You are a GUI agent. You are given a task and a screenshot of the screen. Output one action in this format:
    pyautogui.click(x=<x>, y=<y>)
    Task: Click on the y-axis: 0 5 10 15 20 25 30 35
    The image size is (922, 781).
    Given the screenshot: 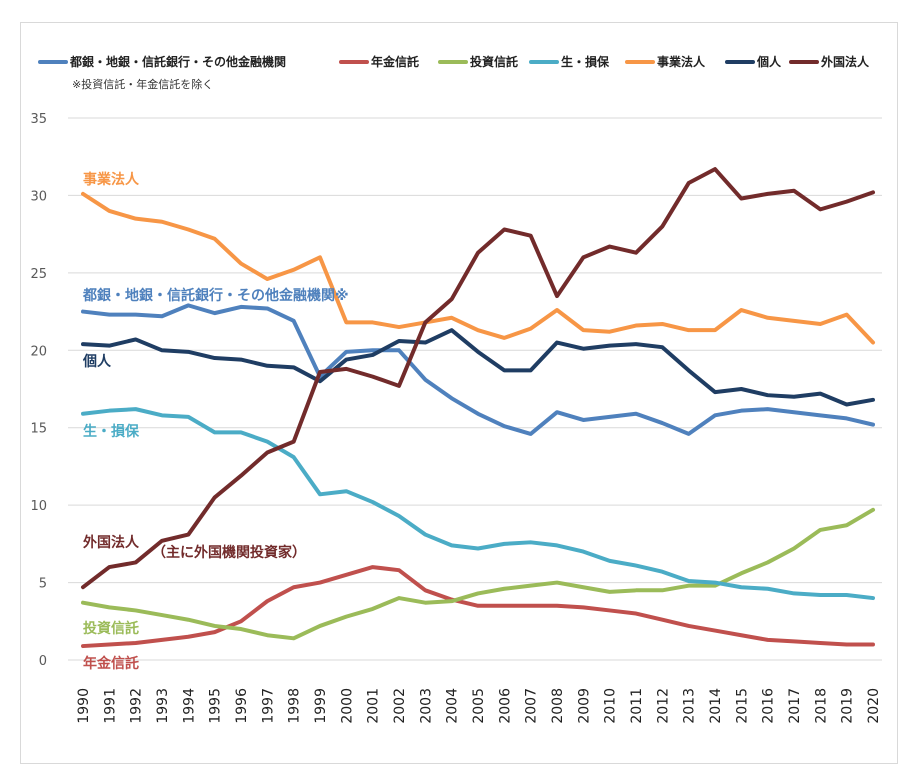 What is the action you would take?
    pyautogui.click(x=38, y=390)
    